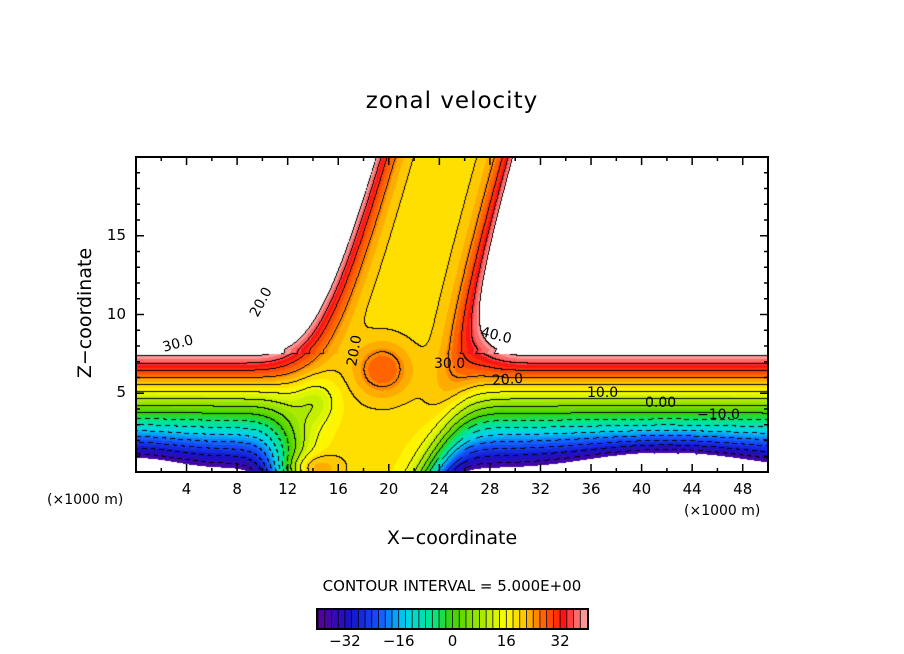 The image size is (904, 654). Describe the element at coordinates (116, 234) in the screenshot. I see `y-tick-label: 15` at that location.